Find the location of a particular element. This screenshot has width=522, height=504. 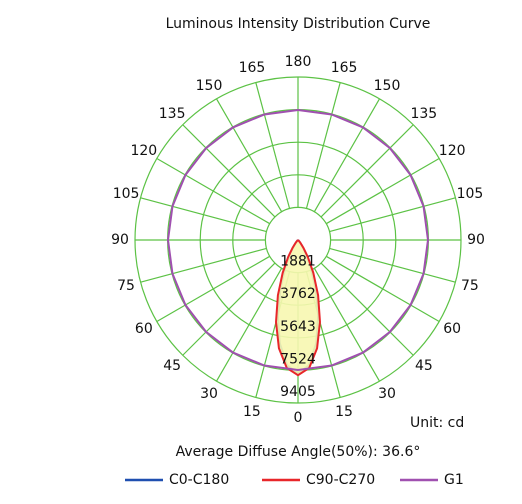

annotation: Average Diffuse Angle(50%): 36.6° is located at coordinates (298, 452).